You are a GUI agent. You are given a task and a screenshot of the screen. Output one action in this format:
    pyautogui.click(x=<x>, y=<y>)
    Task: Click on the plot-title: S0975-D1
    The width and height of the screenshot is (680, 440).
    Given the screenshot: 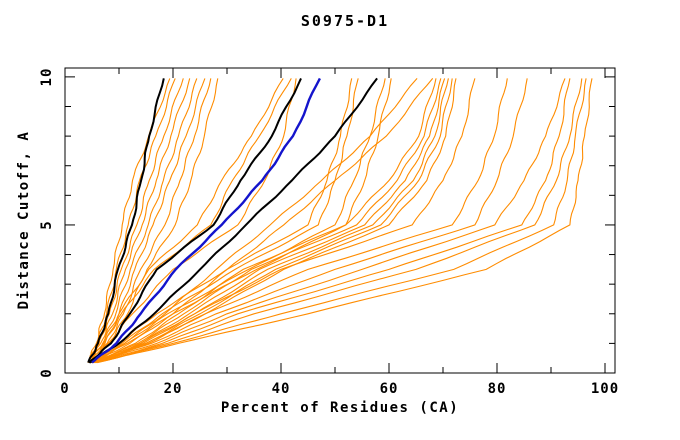 What is the action you would take?
    pyautogui.click(x=345, y=21)
    